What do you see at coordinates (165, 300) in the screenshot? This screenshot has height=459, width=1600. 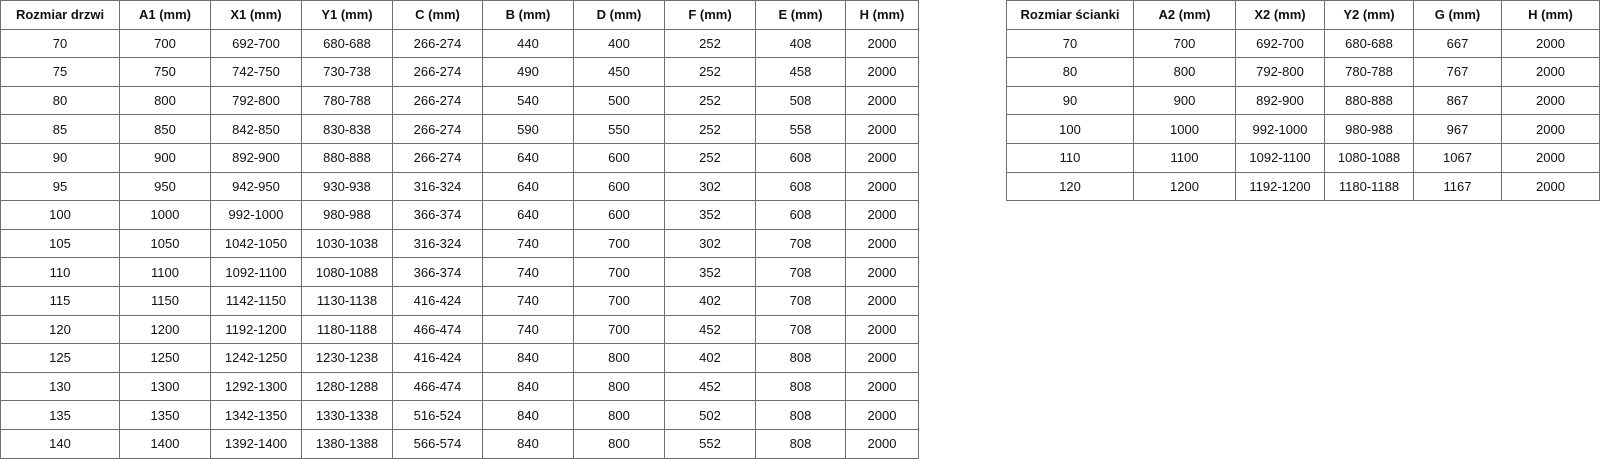 I see `table-cell: 1150` at bounding box center [165, 300].